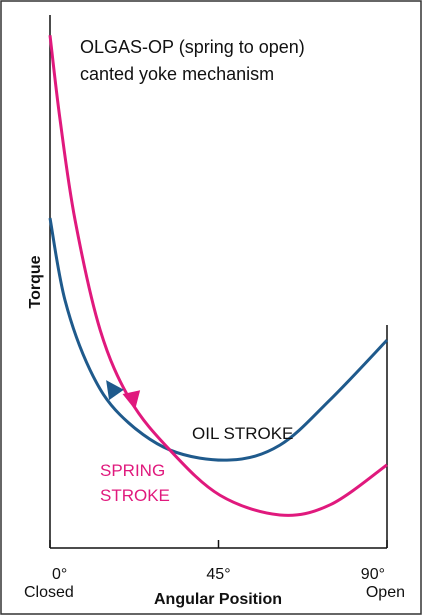 This screenshot has height=615, width=422. I want to click on annotation: Closed, so click(49, 592).